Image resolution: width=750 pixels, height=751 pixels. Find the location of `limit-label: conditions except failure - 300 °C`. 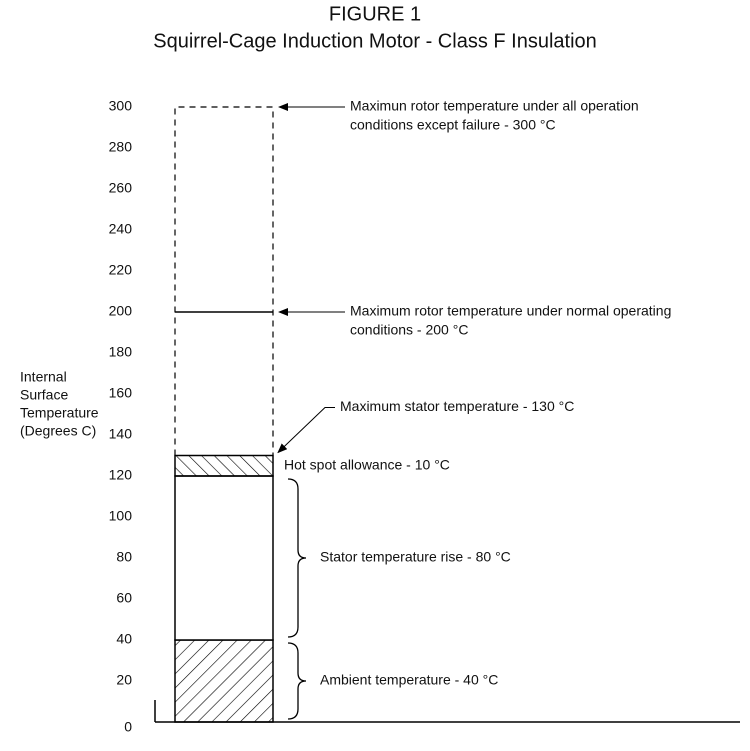

limit-label: conditions except failure - 300 °C is located at coordinates (453, 125).